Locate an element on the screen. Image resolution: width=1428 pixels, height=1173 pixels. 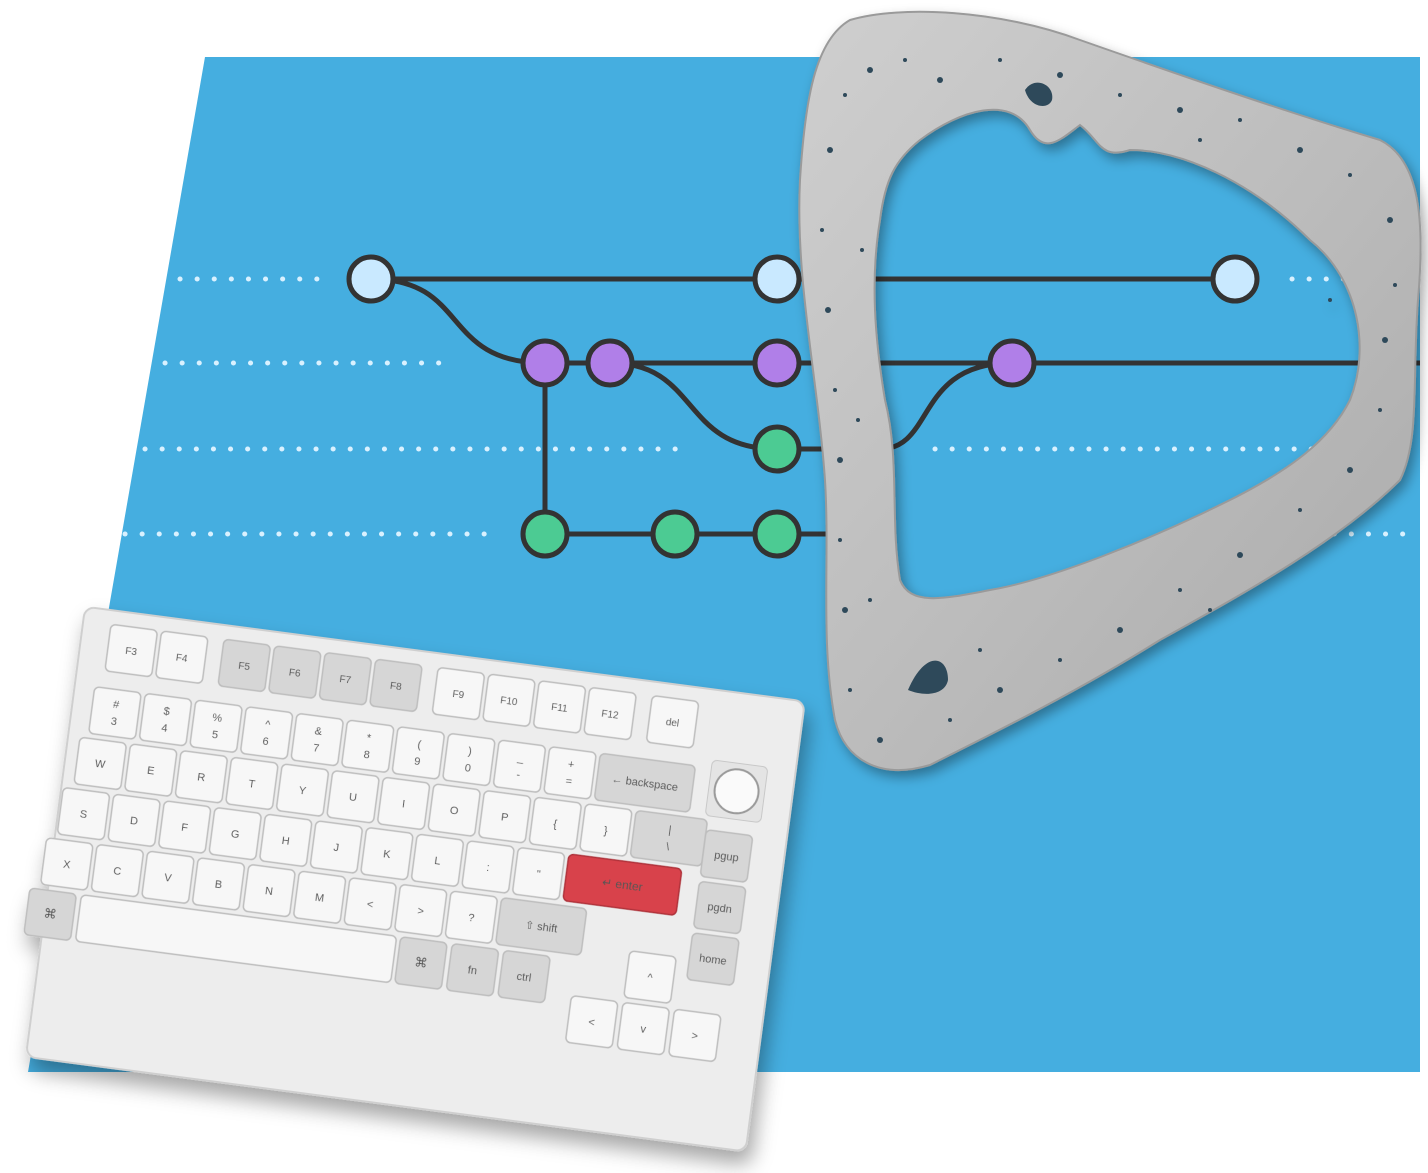
key-letter: { is located at coordinates (555, 823).